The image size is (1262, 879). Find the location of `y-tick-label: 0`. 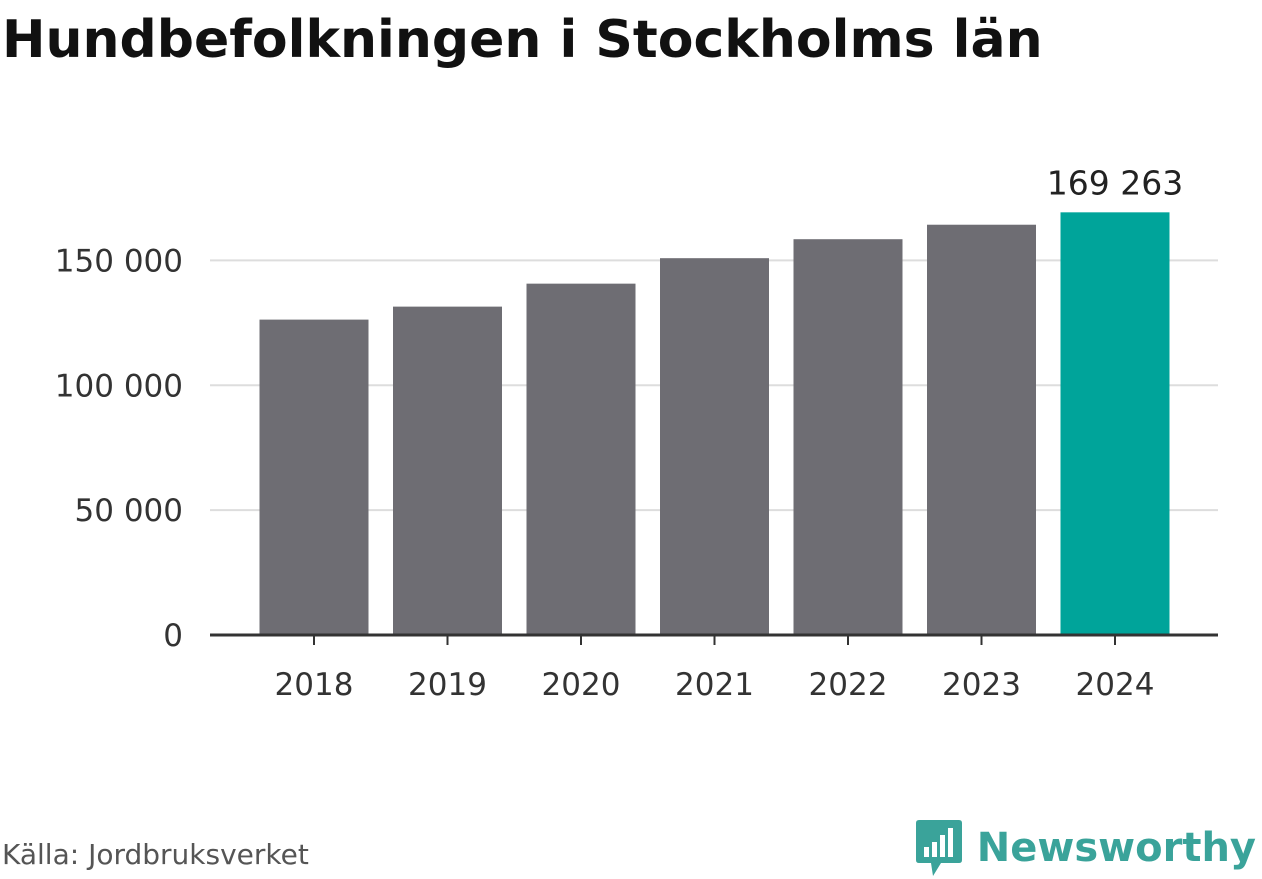

y-tick-label: 0 is located at coordinates (173, 636).